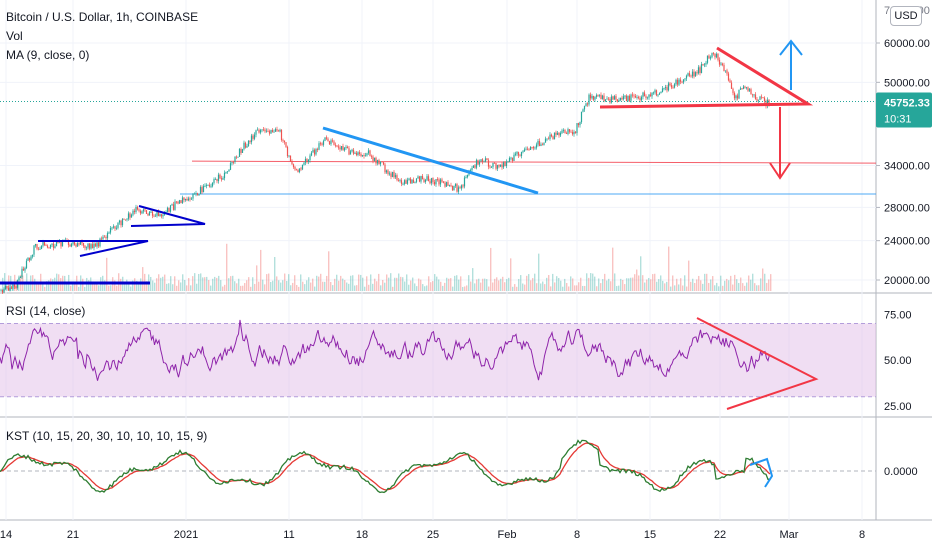  What do you see at coordinates (438, 360) in the screenshot?
I see `rsi-band` at bounding box center [438, 360].